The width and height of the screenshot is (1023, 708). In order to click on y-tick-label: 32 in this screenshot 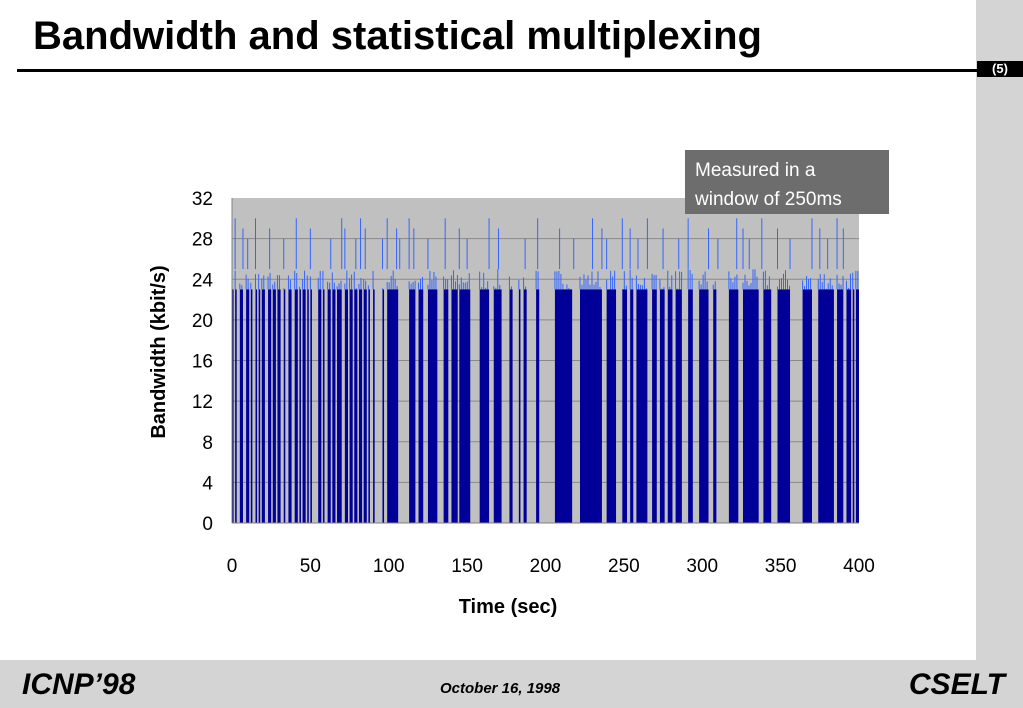, I will do `click(202, 199)`.